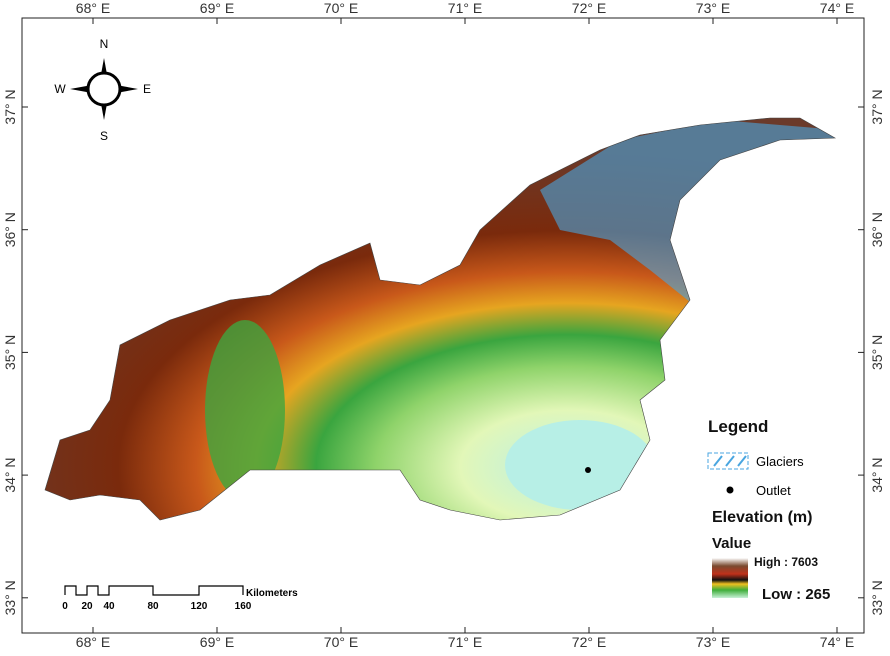 The image size is (890, 656). What do you see at coordinates (147, 89) in the screenshot?
I see `compass-e: E` at bounding box center [147, 89].